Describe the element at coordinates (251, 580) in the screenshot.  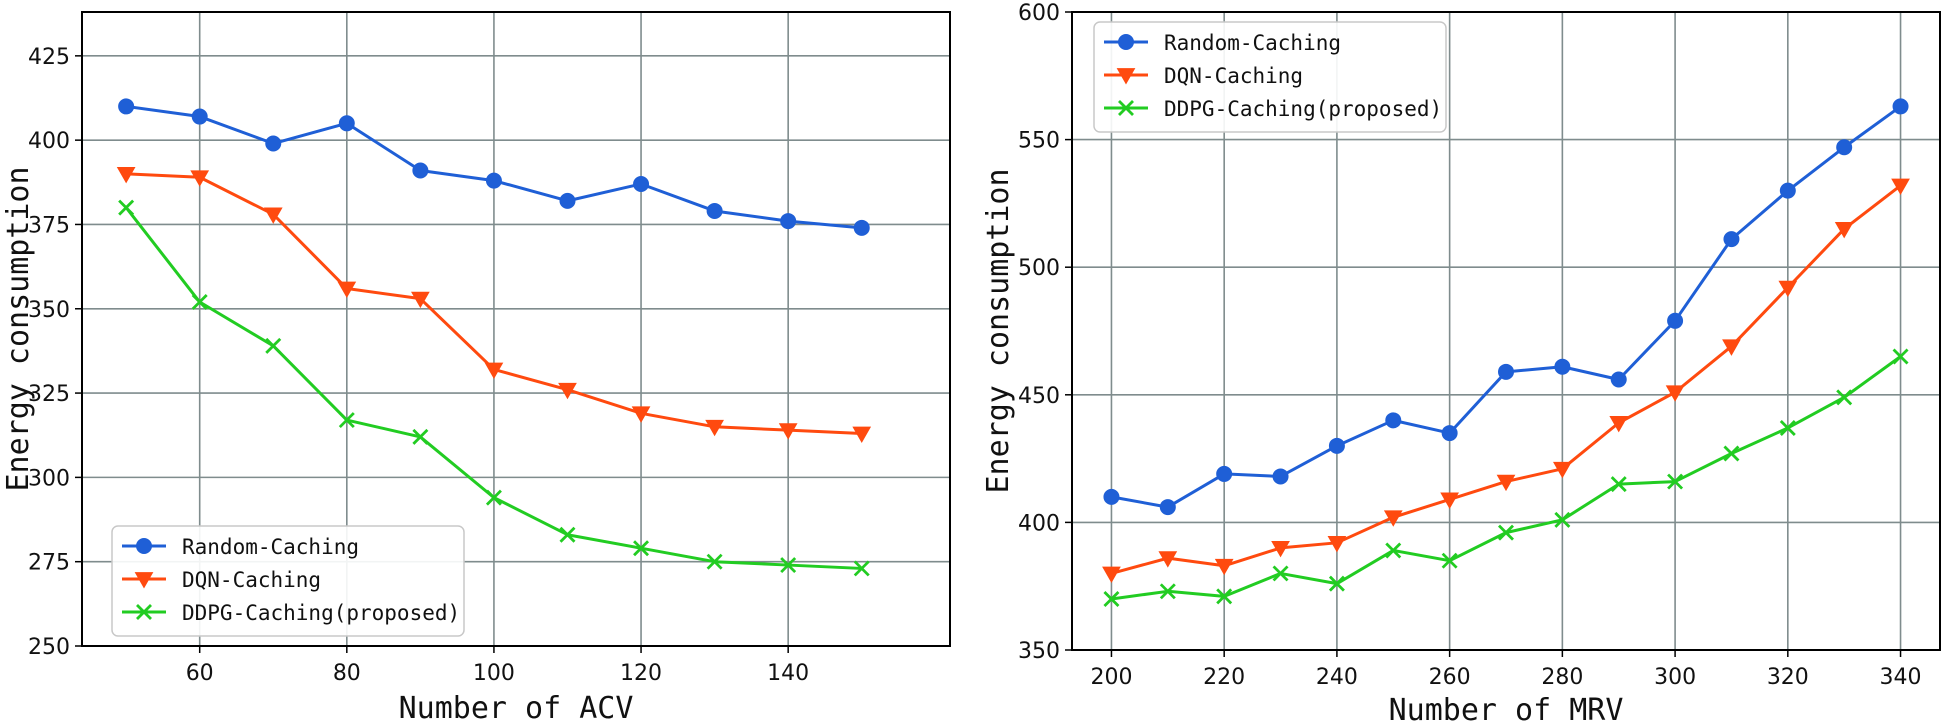
I see `legend-label: DQN-Caching` at that location.